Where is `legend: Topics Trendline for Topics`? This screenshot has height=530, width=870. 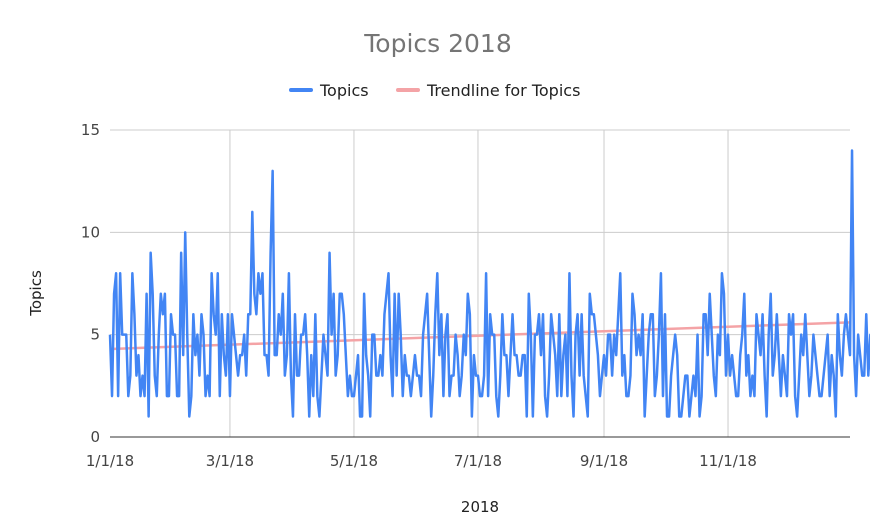 legend: Topics Trendline for Topics is located at coordinates (434, 90).